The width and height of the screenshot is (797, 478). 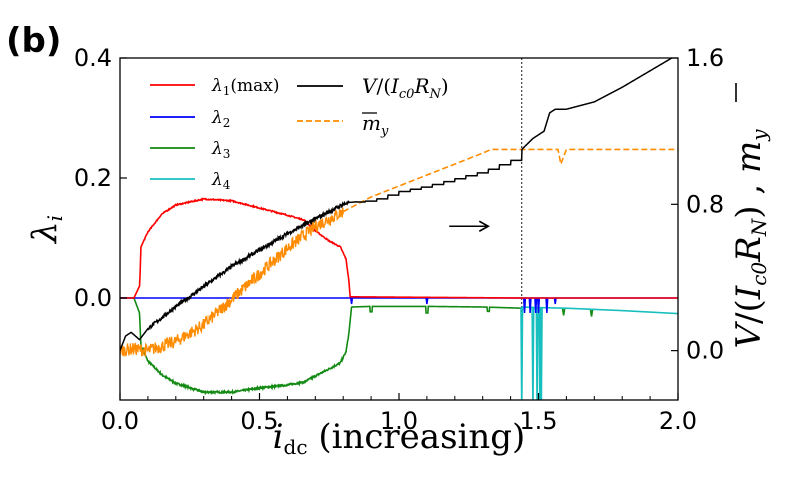 I want to click on y-right-tick-label: 0.8, so click(x=705, y=204).